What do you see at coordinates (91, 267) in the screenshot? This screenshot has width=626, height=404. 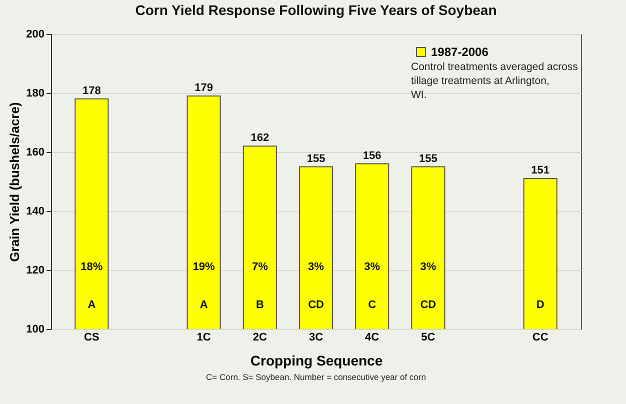 I see `annotation: 18%` at bounding box center [91, 267].